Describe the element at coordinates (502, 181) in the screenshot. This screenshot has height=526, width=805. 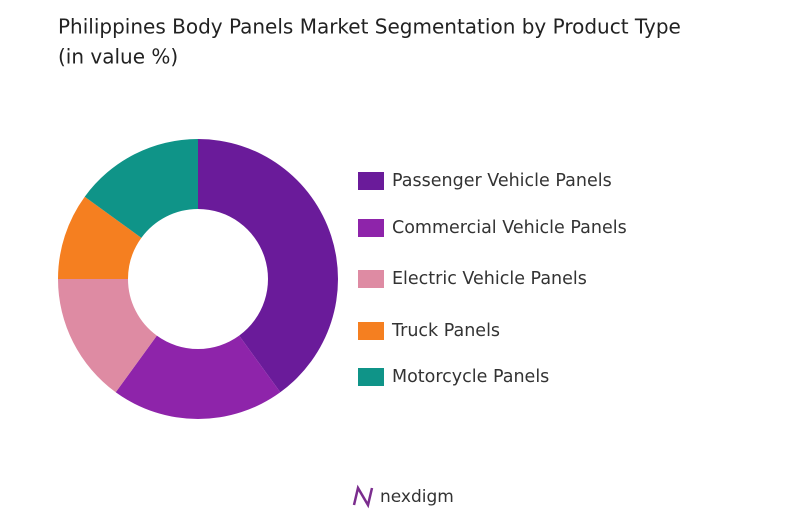
I see `legend-label: Passenger Vehicle Panels` at that location.